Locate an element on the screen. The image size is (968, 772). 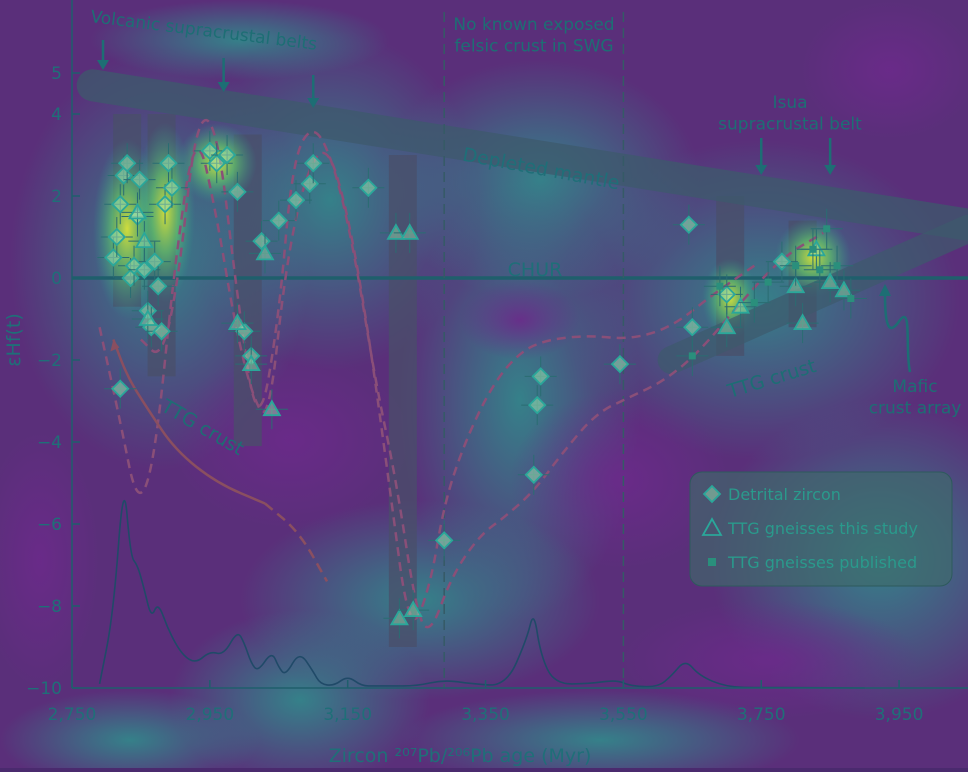
x-tick-label: 3,750 is located at coordinates (761, 715).